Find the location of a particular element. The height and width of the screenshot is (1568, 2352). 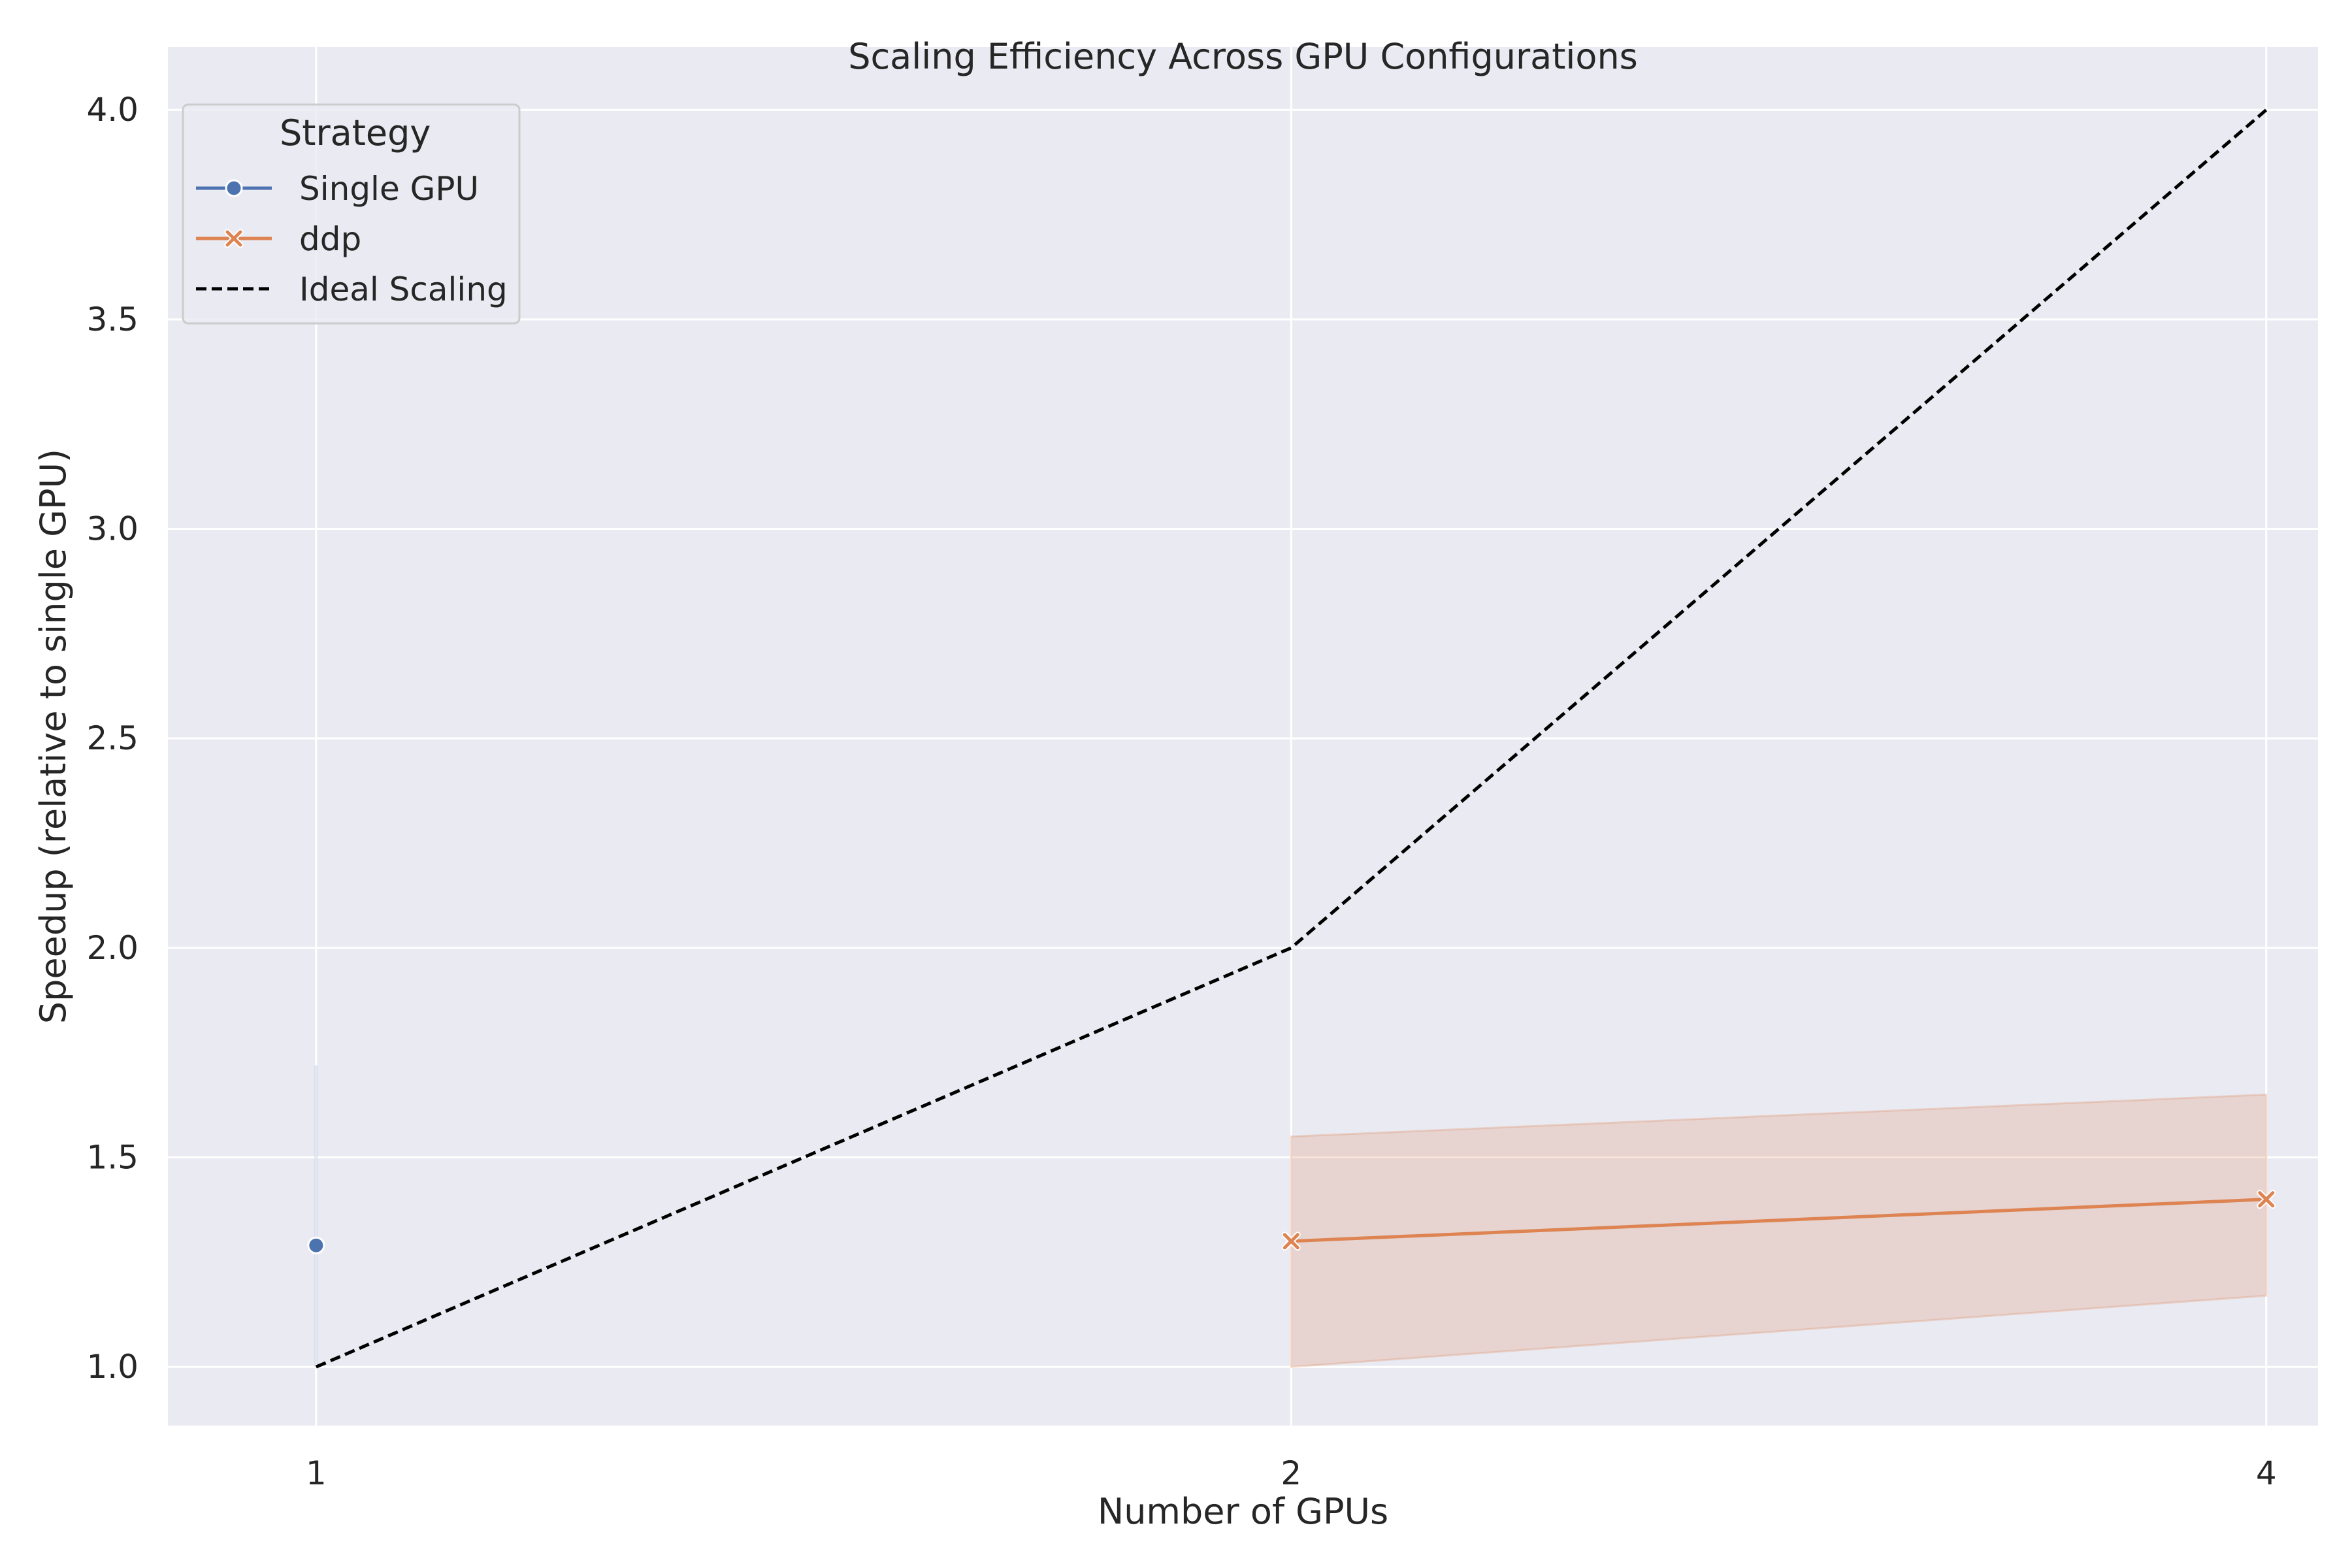

series-markers is located at coordinates (1291, 1222).